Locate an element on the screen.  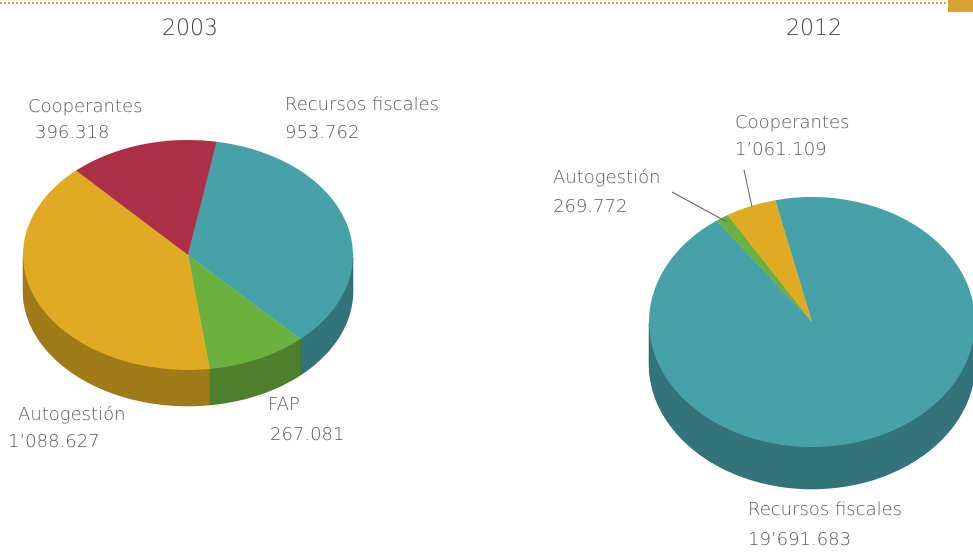
slice-value: 953.762 is located at coordinates (322, 132).